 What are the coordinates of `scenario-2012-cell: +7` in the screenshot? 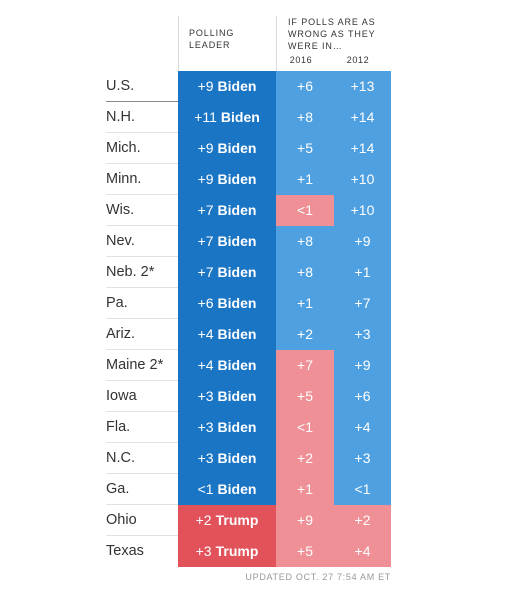 It's located at (362, 303).